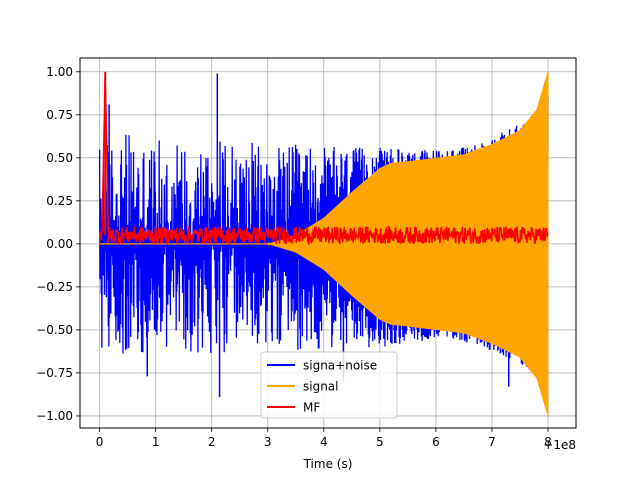 The height and width of the screenshot is (480, 640). I want to click on x-tick-label: 0, so click(100, 442).